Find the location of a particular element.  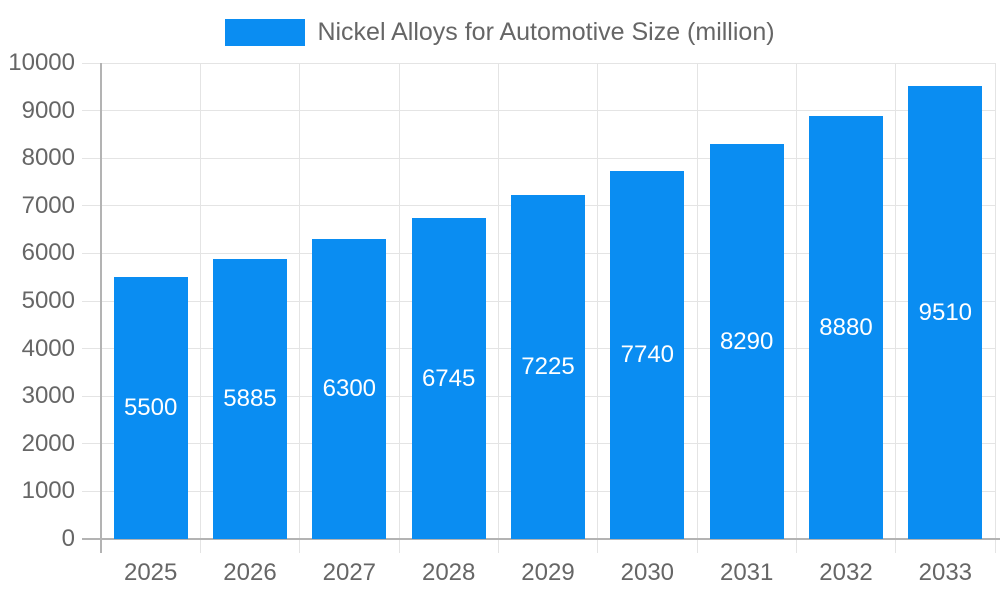

bar-value-label: 7740 is located at coordinates (647, 354).